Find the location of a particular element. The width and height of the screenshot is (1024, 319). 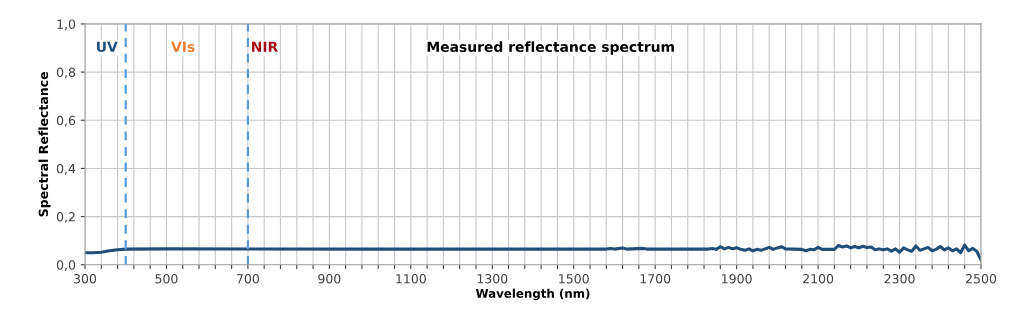

x-tick-label: 500 is located at coordinates (166, 279).